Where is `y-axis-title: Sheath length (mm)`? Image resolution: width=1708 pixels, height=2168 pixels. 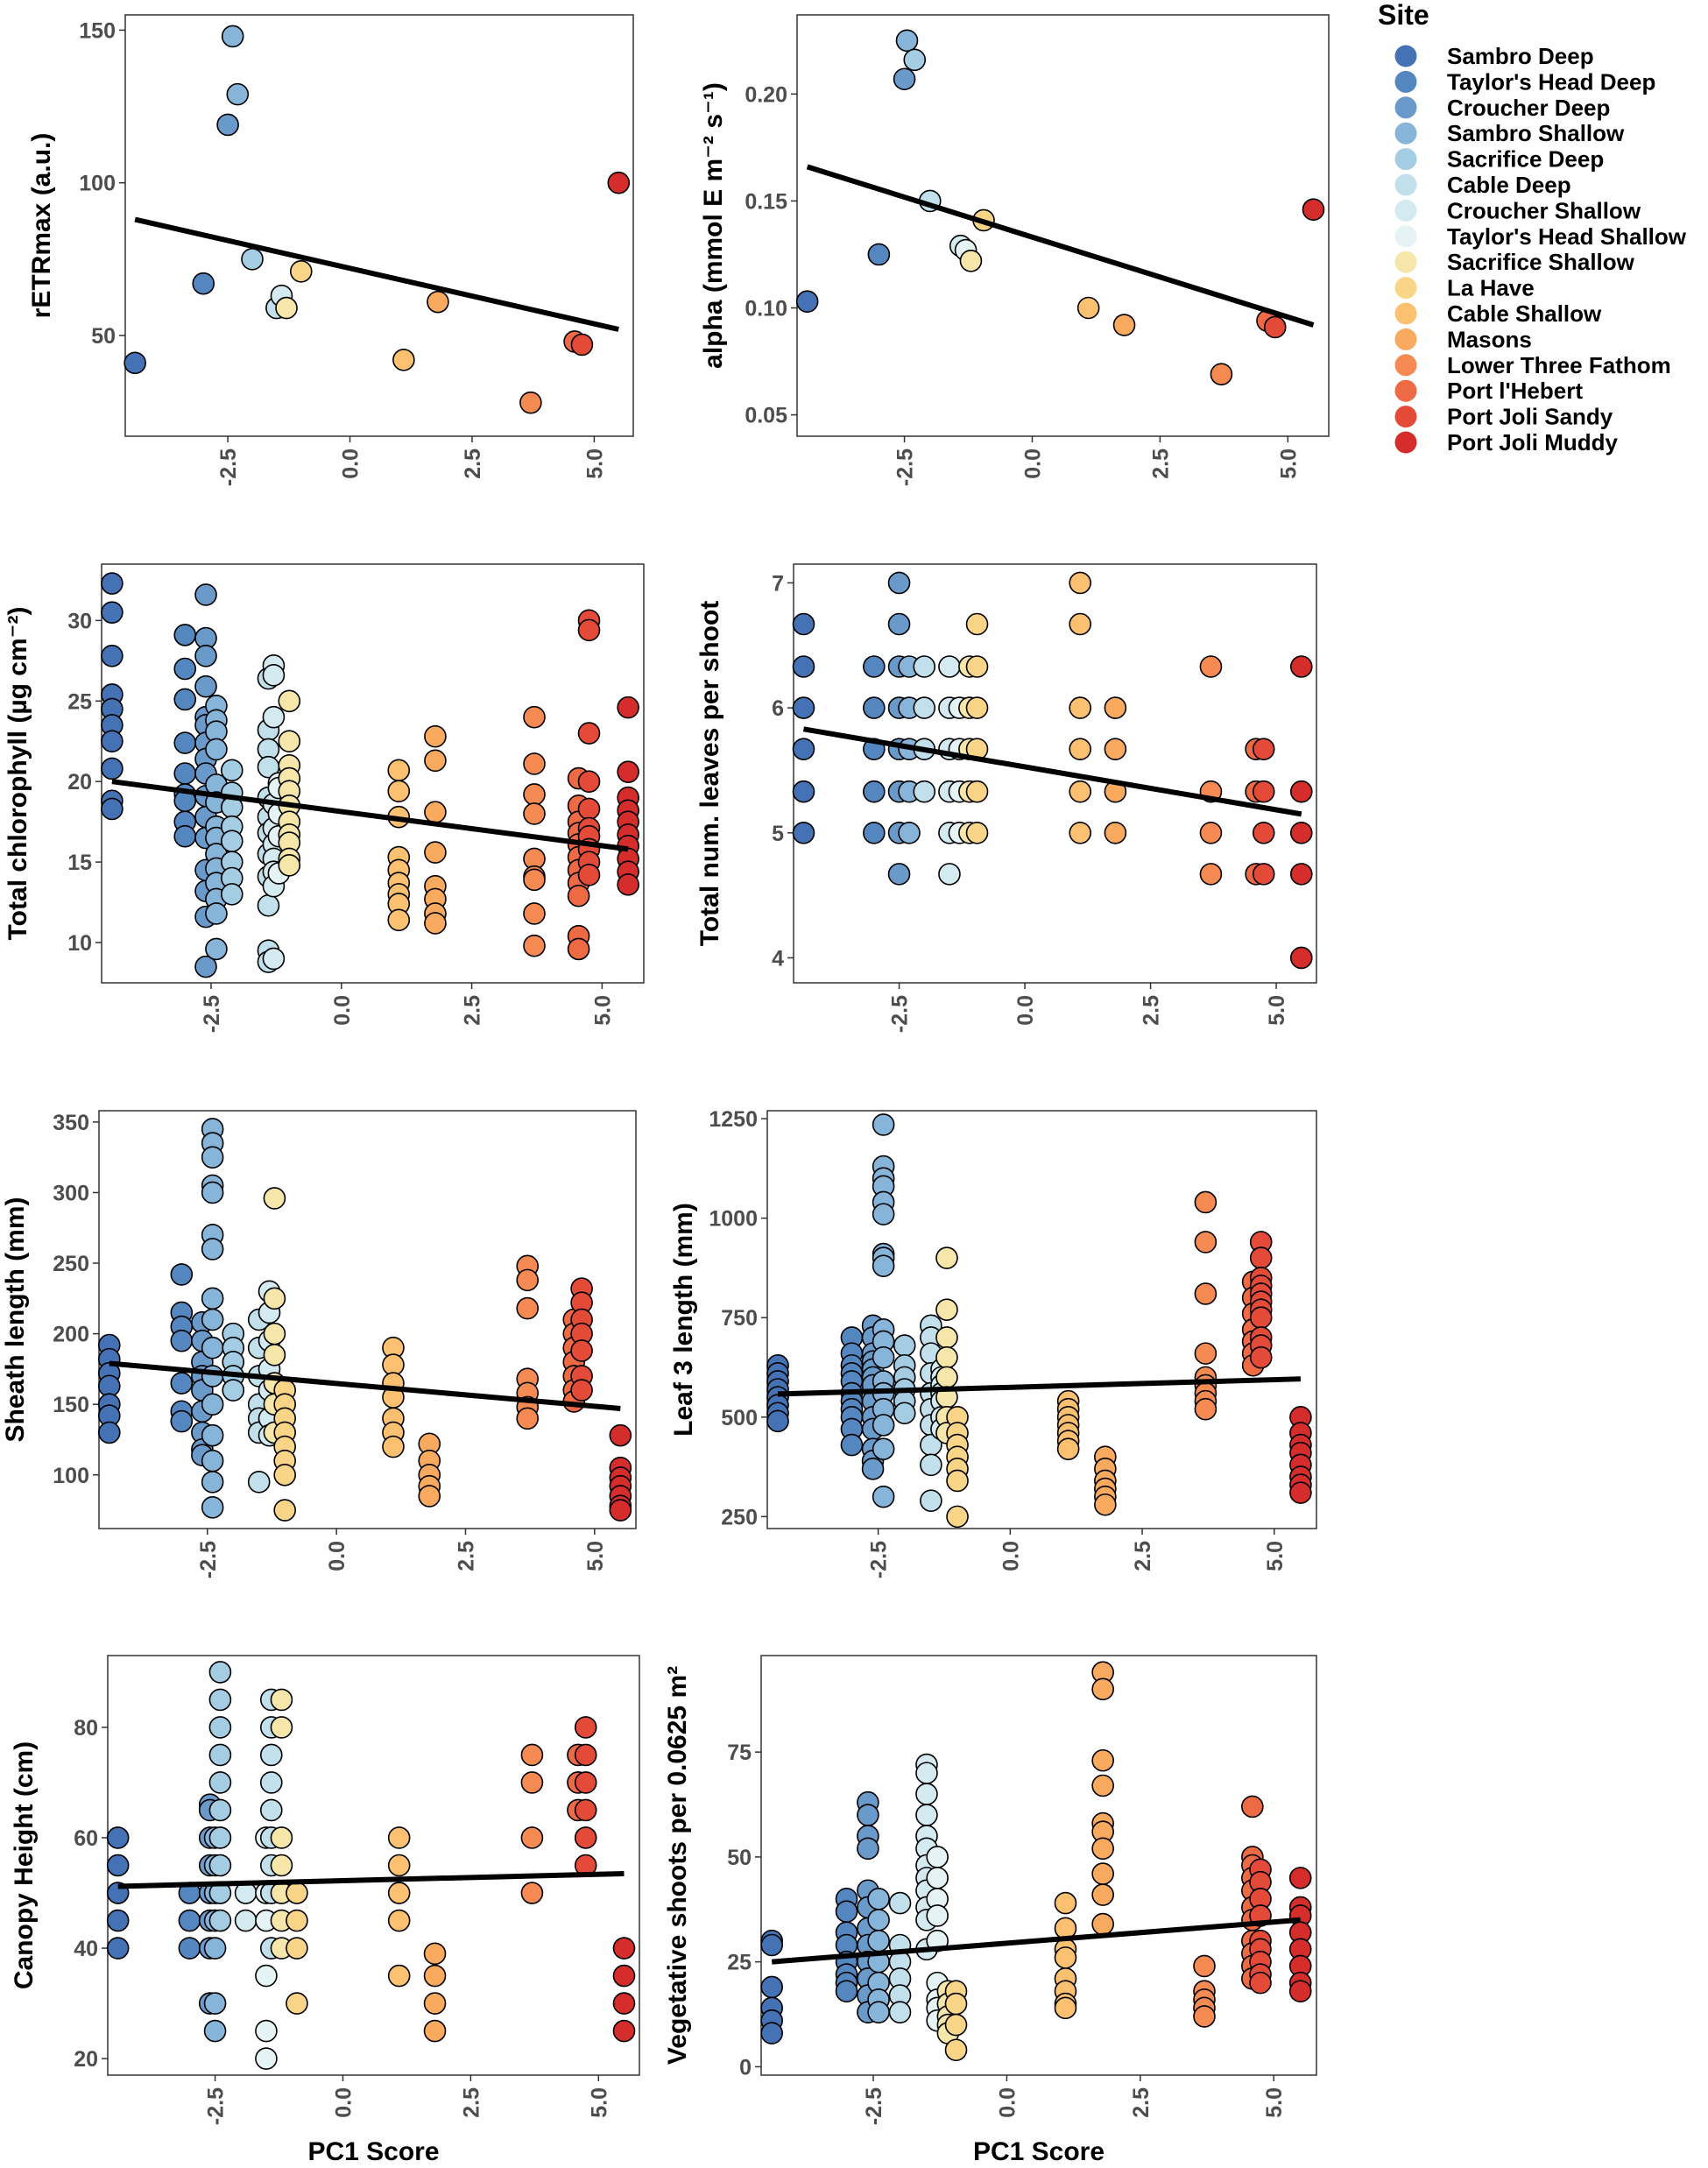 y-axis-title: Sheath length (mm) is located at coordinates (15, 1319).